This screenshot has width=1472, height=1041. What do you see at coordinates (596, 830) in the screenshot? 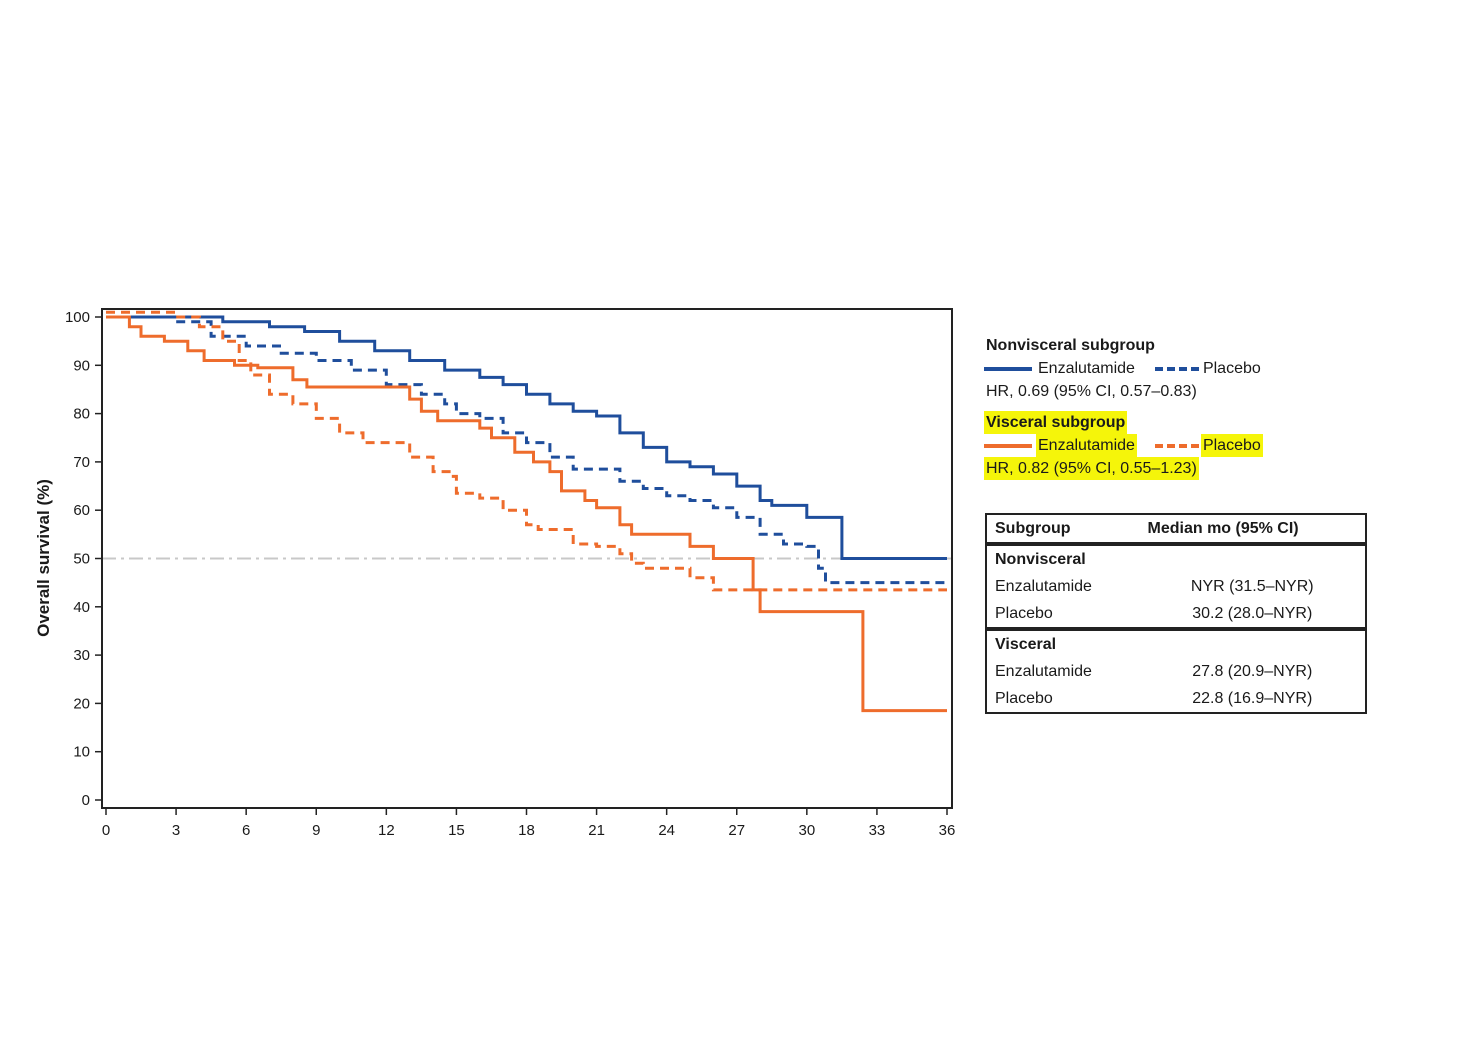
I see `x-tick-label: 21` at bounding box center [596, 830].